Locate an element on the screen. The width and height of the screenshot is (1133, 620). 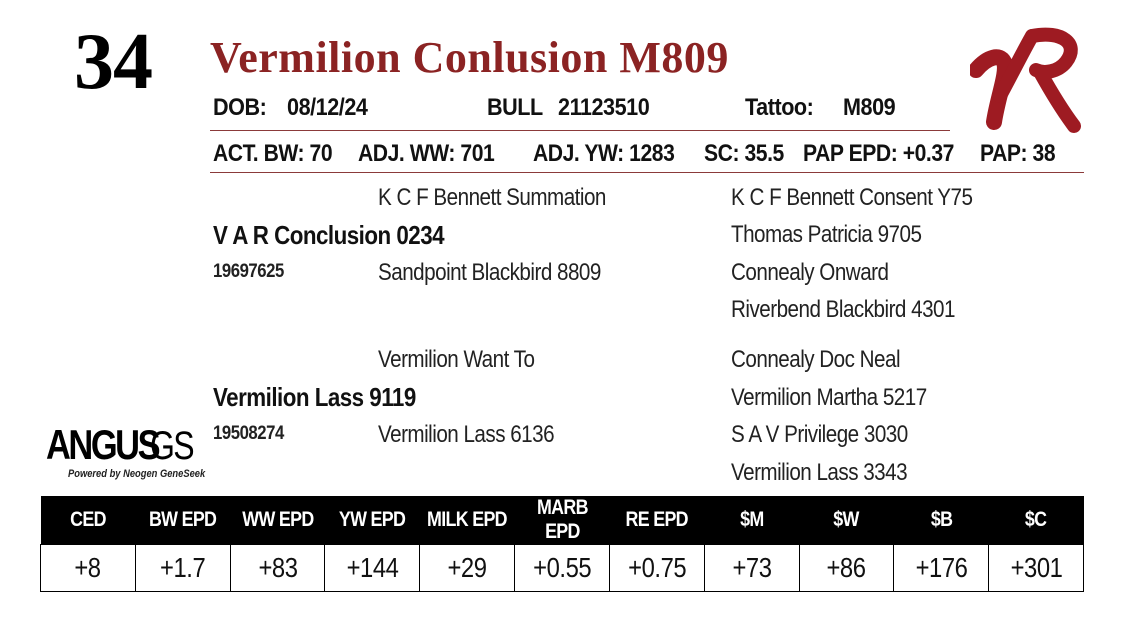
sire-dam-dam: Riverbend Blackbird 4301 is located at coordinates (843, 309).